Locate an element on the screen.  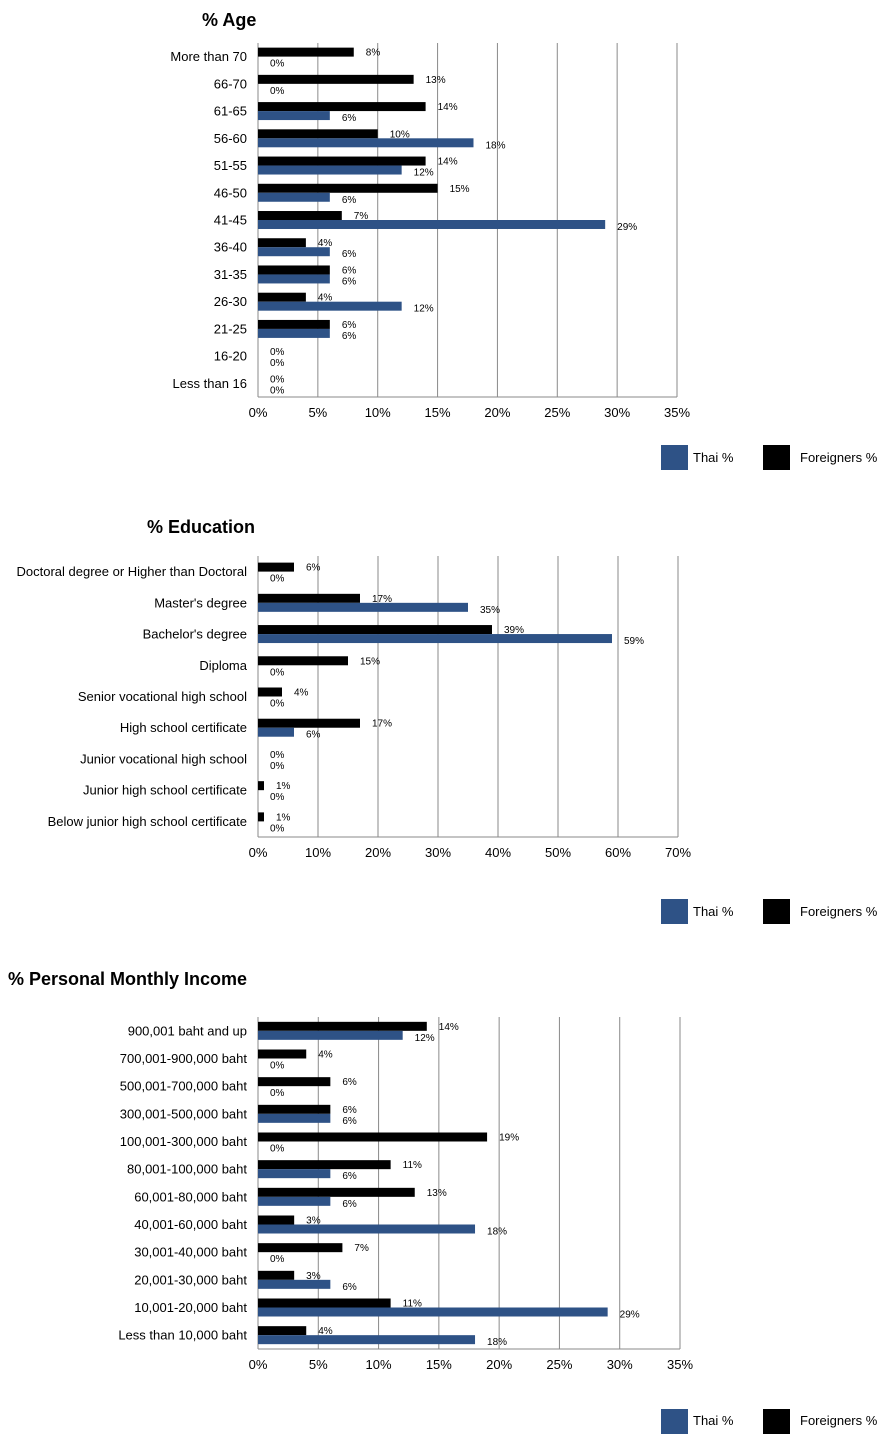
age-category-label: Less than 16 is located at coordinates (210, 383).